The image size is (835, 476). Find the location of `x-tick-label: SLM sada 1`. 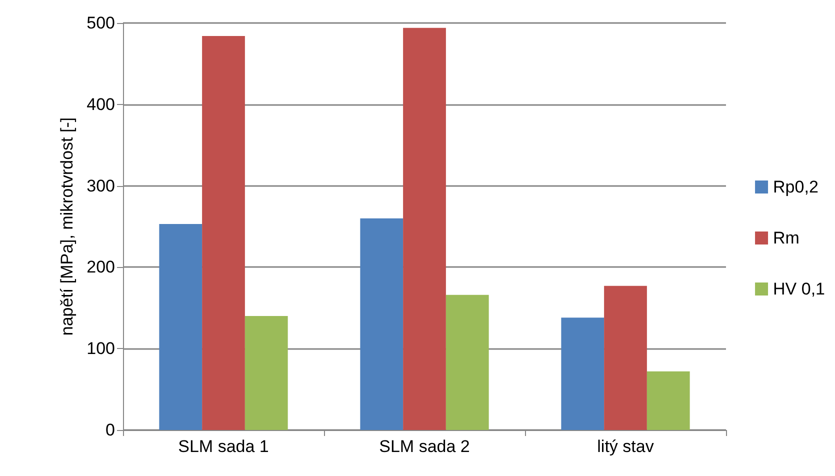

x-tick-label: SLM sada 1 is located at coordinates (223, 446).